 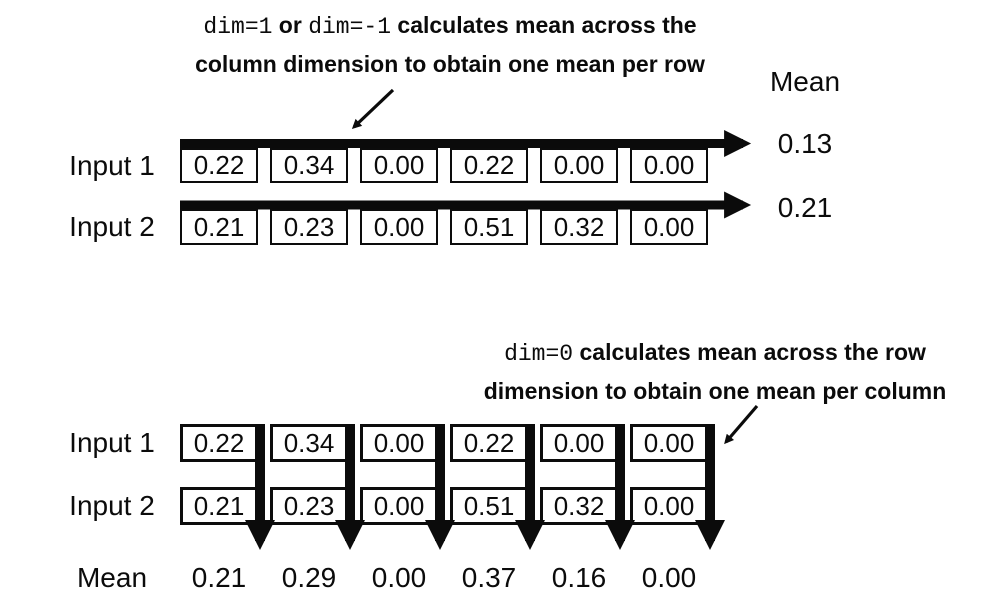 I want to click on dim1-code: dim=1, so click(x=238, y=27).